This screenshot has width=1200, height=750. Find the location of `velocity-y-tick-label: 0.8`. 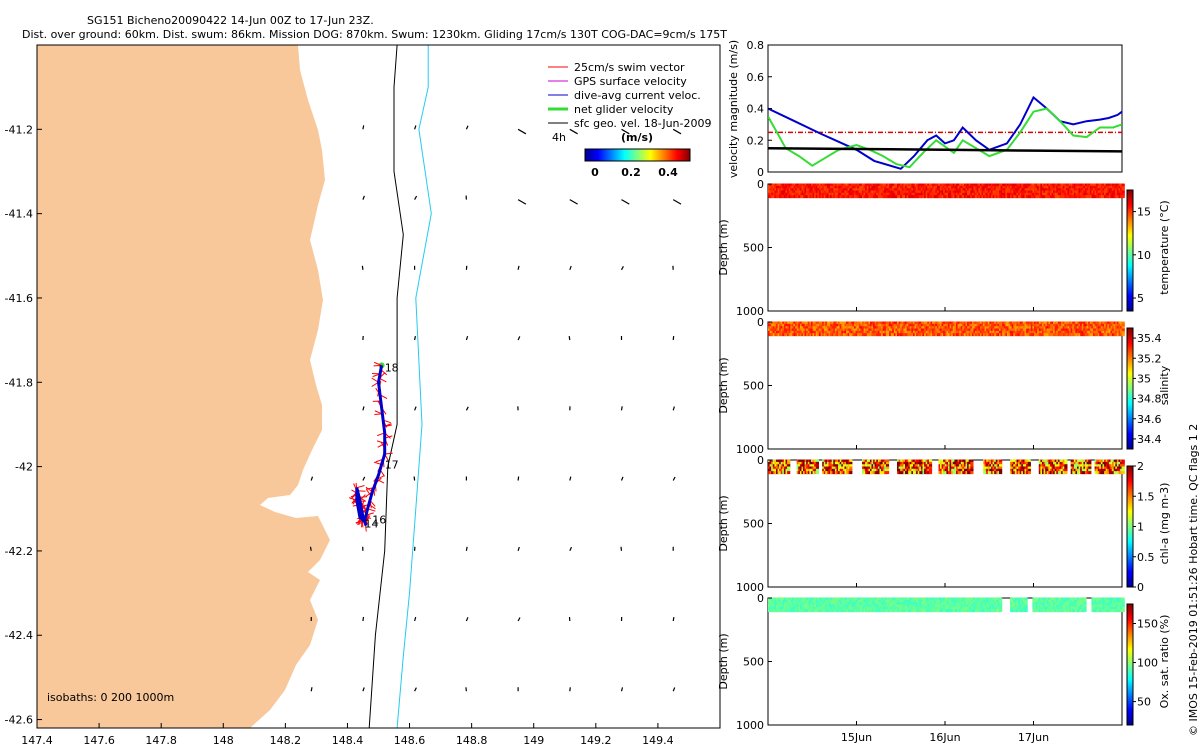

velocity-y-tick-label: 0.8 is located at coordinates (756, 45).